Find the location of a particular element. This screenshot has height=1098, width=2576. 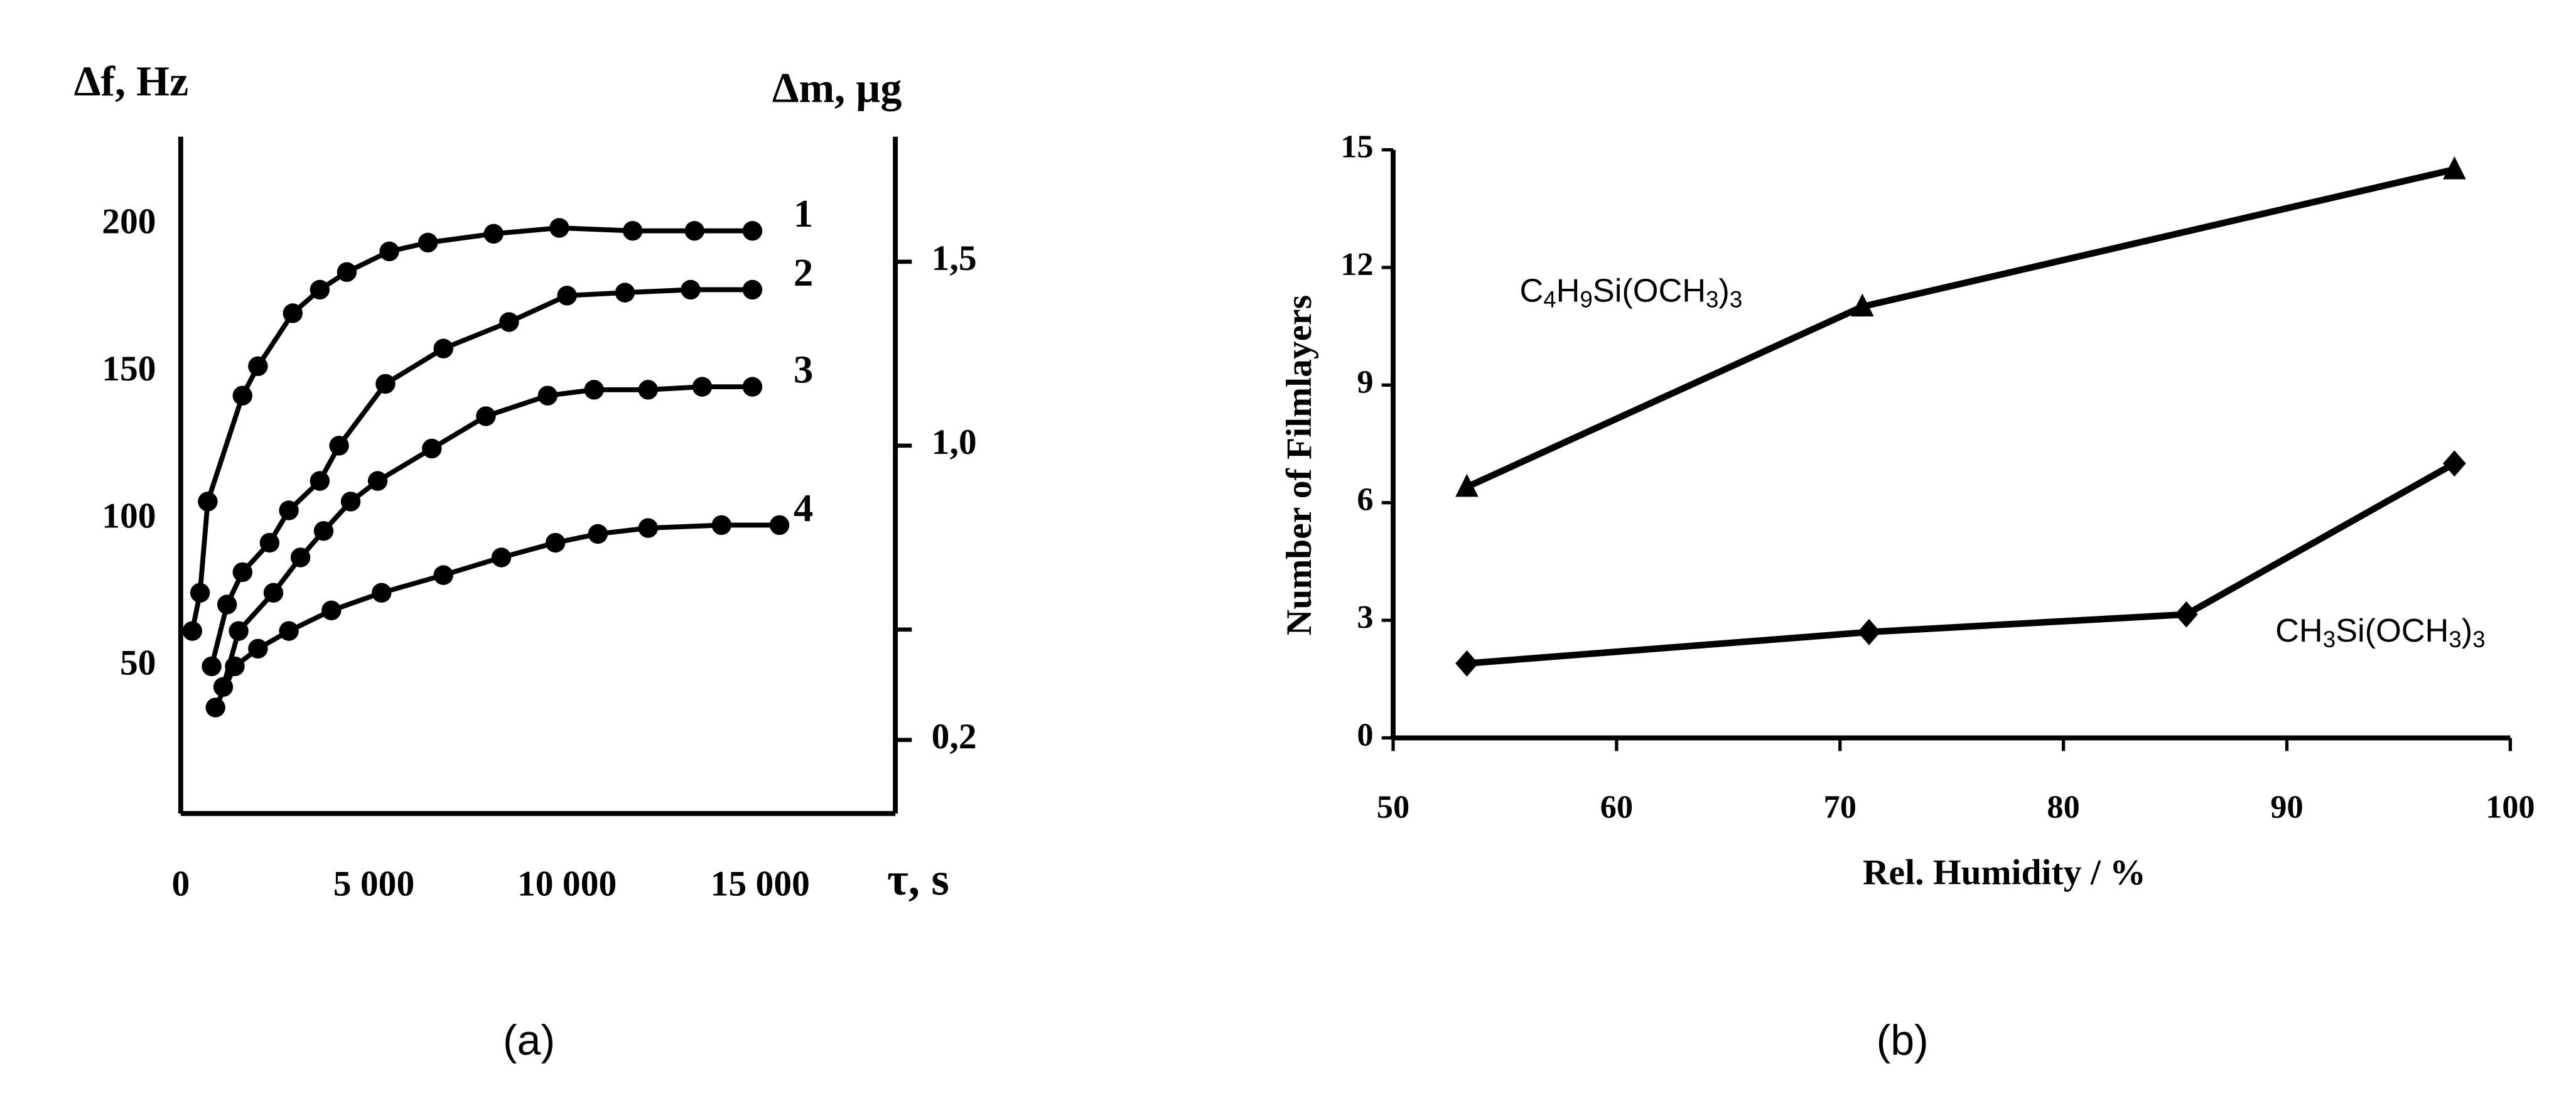

x-tick-label: 5 000 is located at coordinates (374, 884).